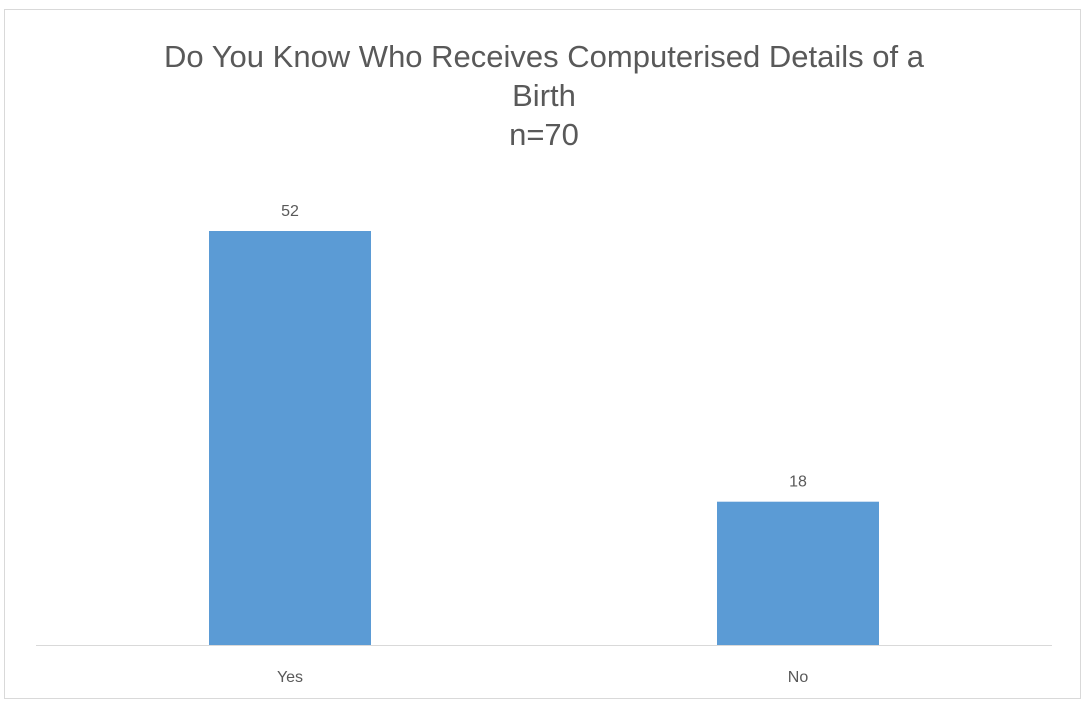 The image size is (1088, 704). What do you see at coordinates (290, 211) in the screenshot?
I see `data-label-yes: 52` at bounding box center [290, 211].